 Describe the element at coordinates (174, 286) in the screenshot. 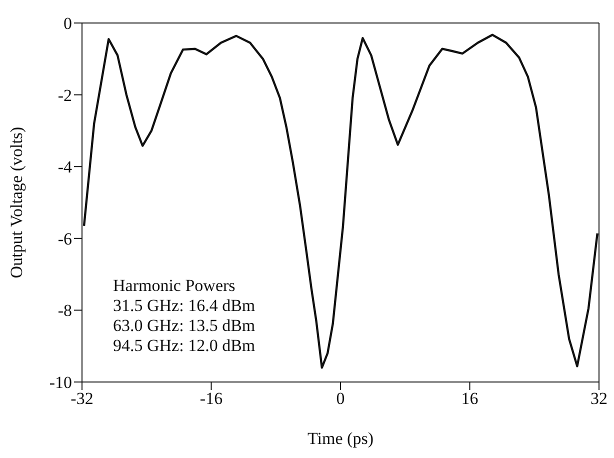

I see `annotation: Harmonic Powers` at that location.